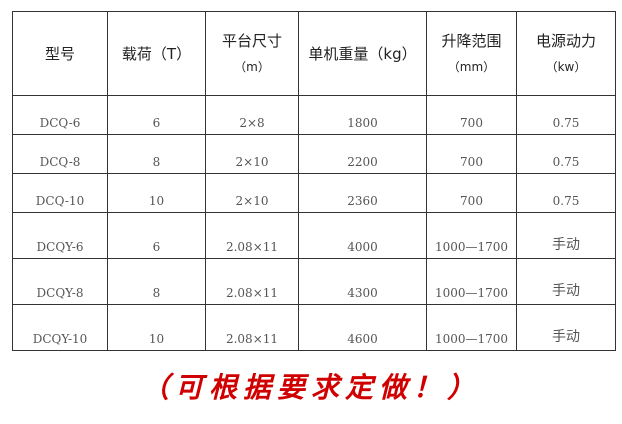  Describe the element at coordinates (252, 115) in the screenshot. I see `table-cell: 2×8` at that location.